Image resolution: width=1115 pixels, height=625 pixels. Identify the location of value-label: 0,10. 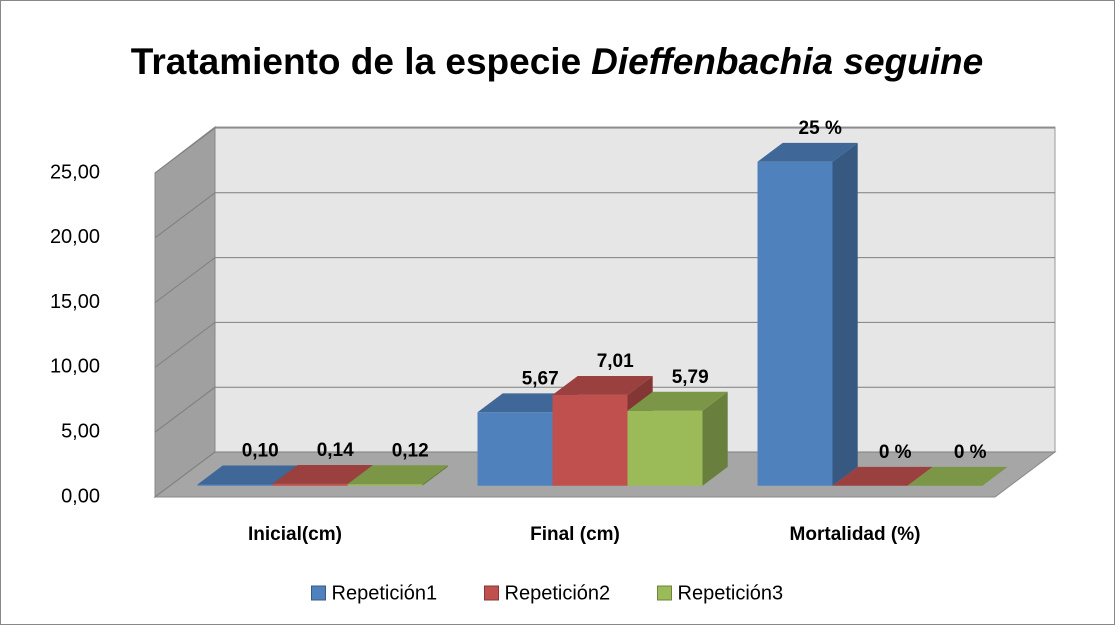
(260, 451).